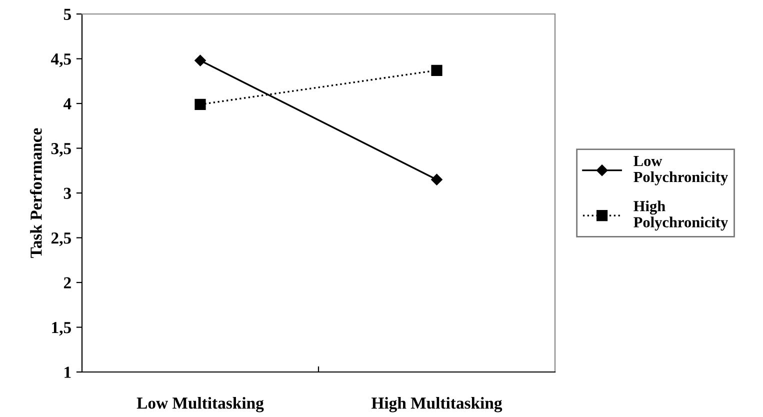  What do you see at coordinates (67, 104) in the screenshot?
I see `y-tick-label: 4` at bounding box center [67, 104].